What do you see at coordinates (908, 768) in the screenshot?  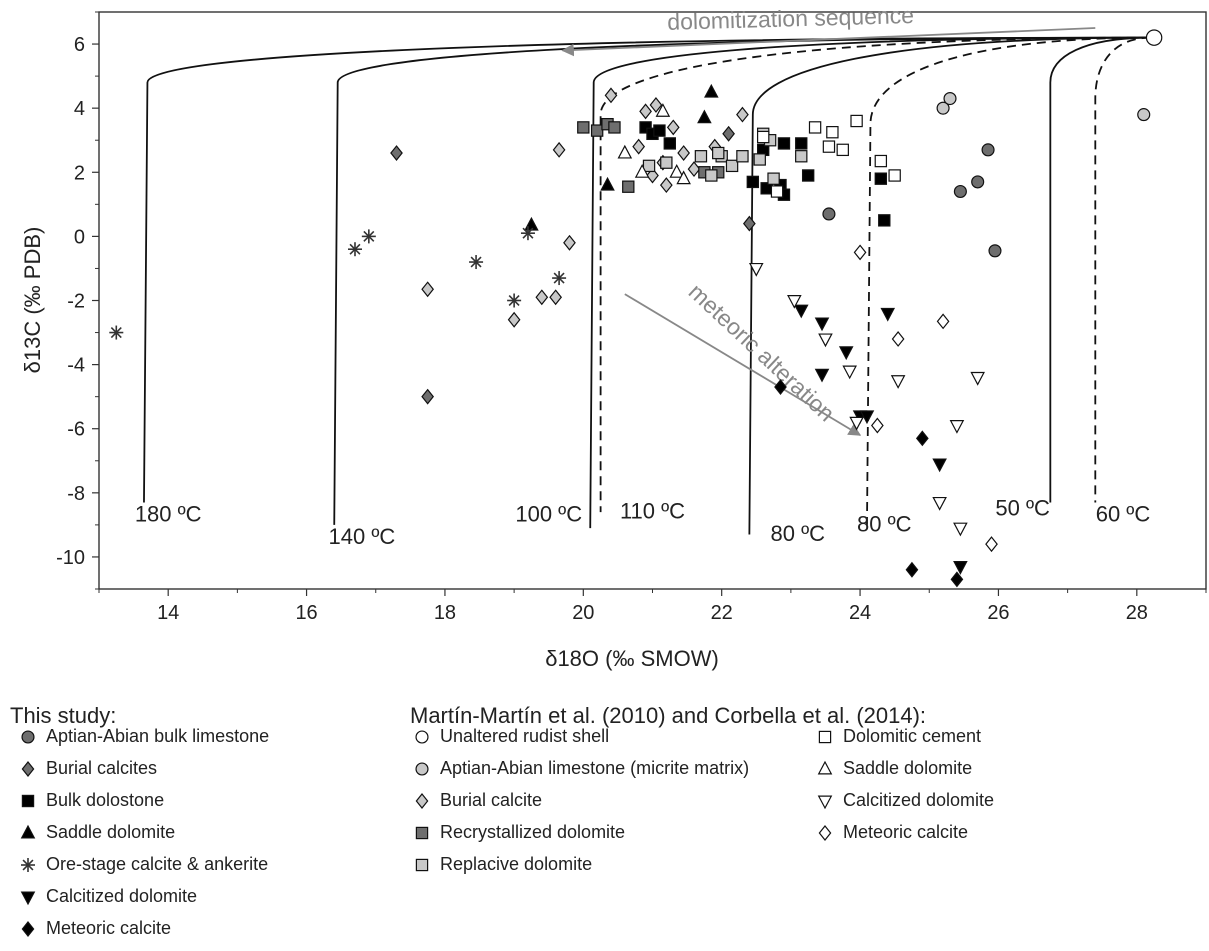 I see `legend-item-label: Saddle dolomite` at bounding box center [908, 768].